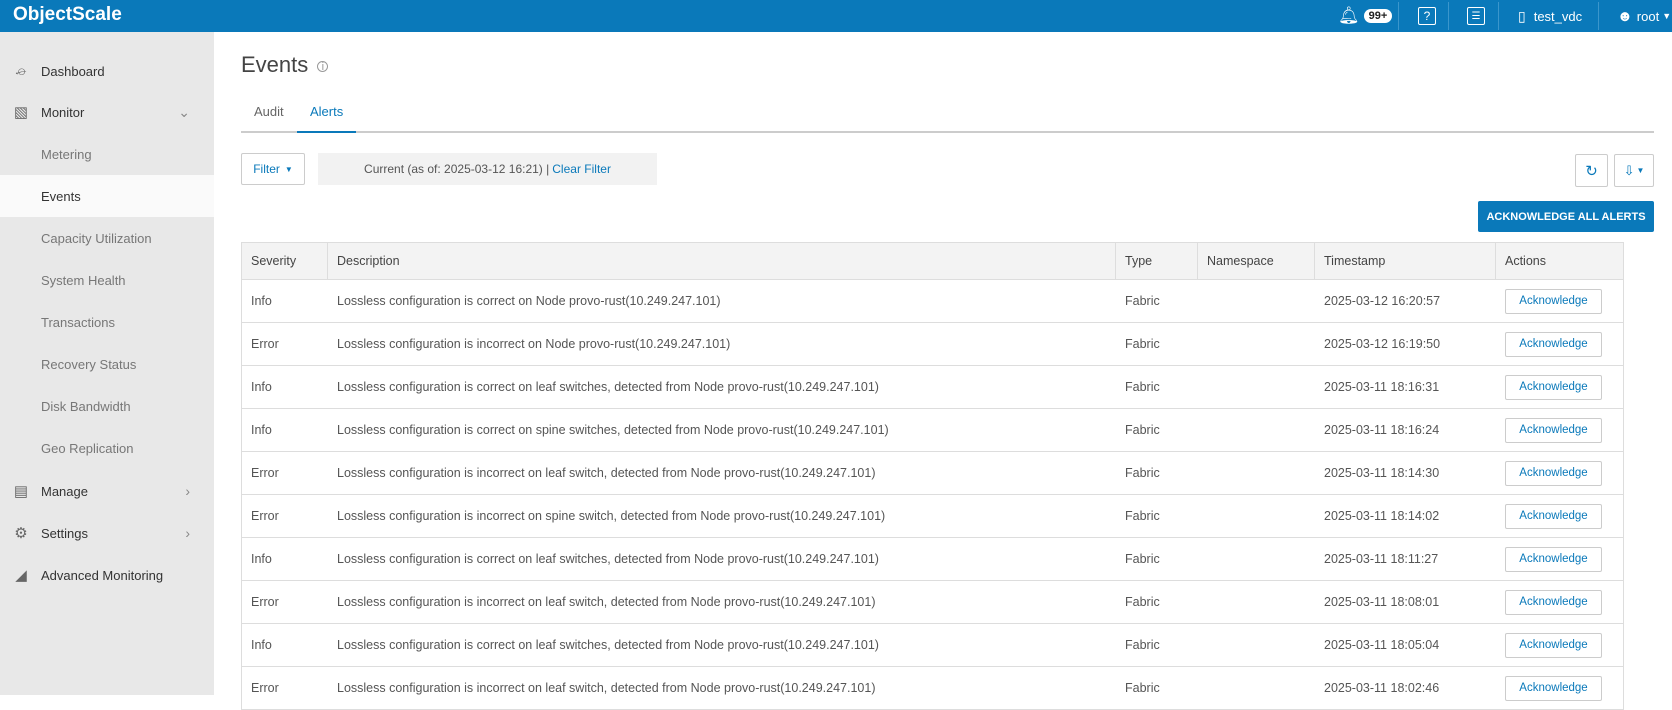  Describe the element at coordinates (1648, 16) in the screenshot. I see `user-name: root` at that location.